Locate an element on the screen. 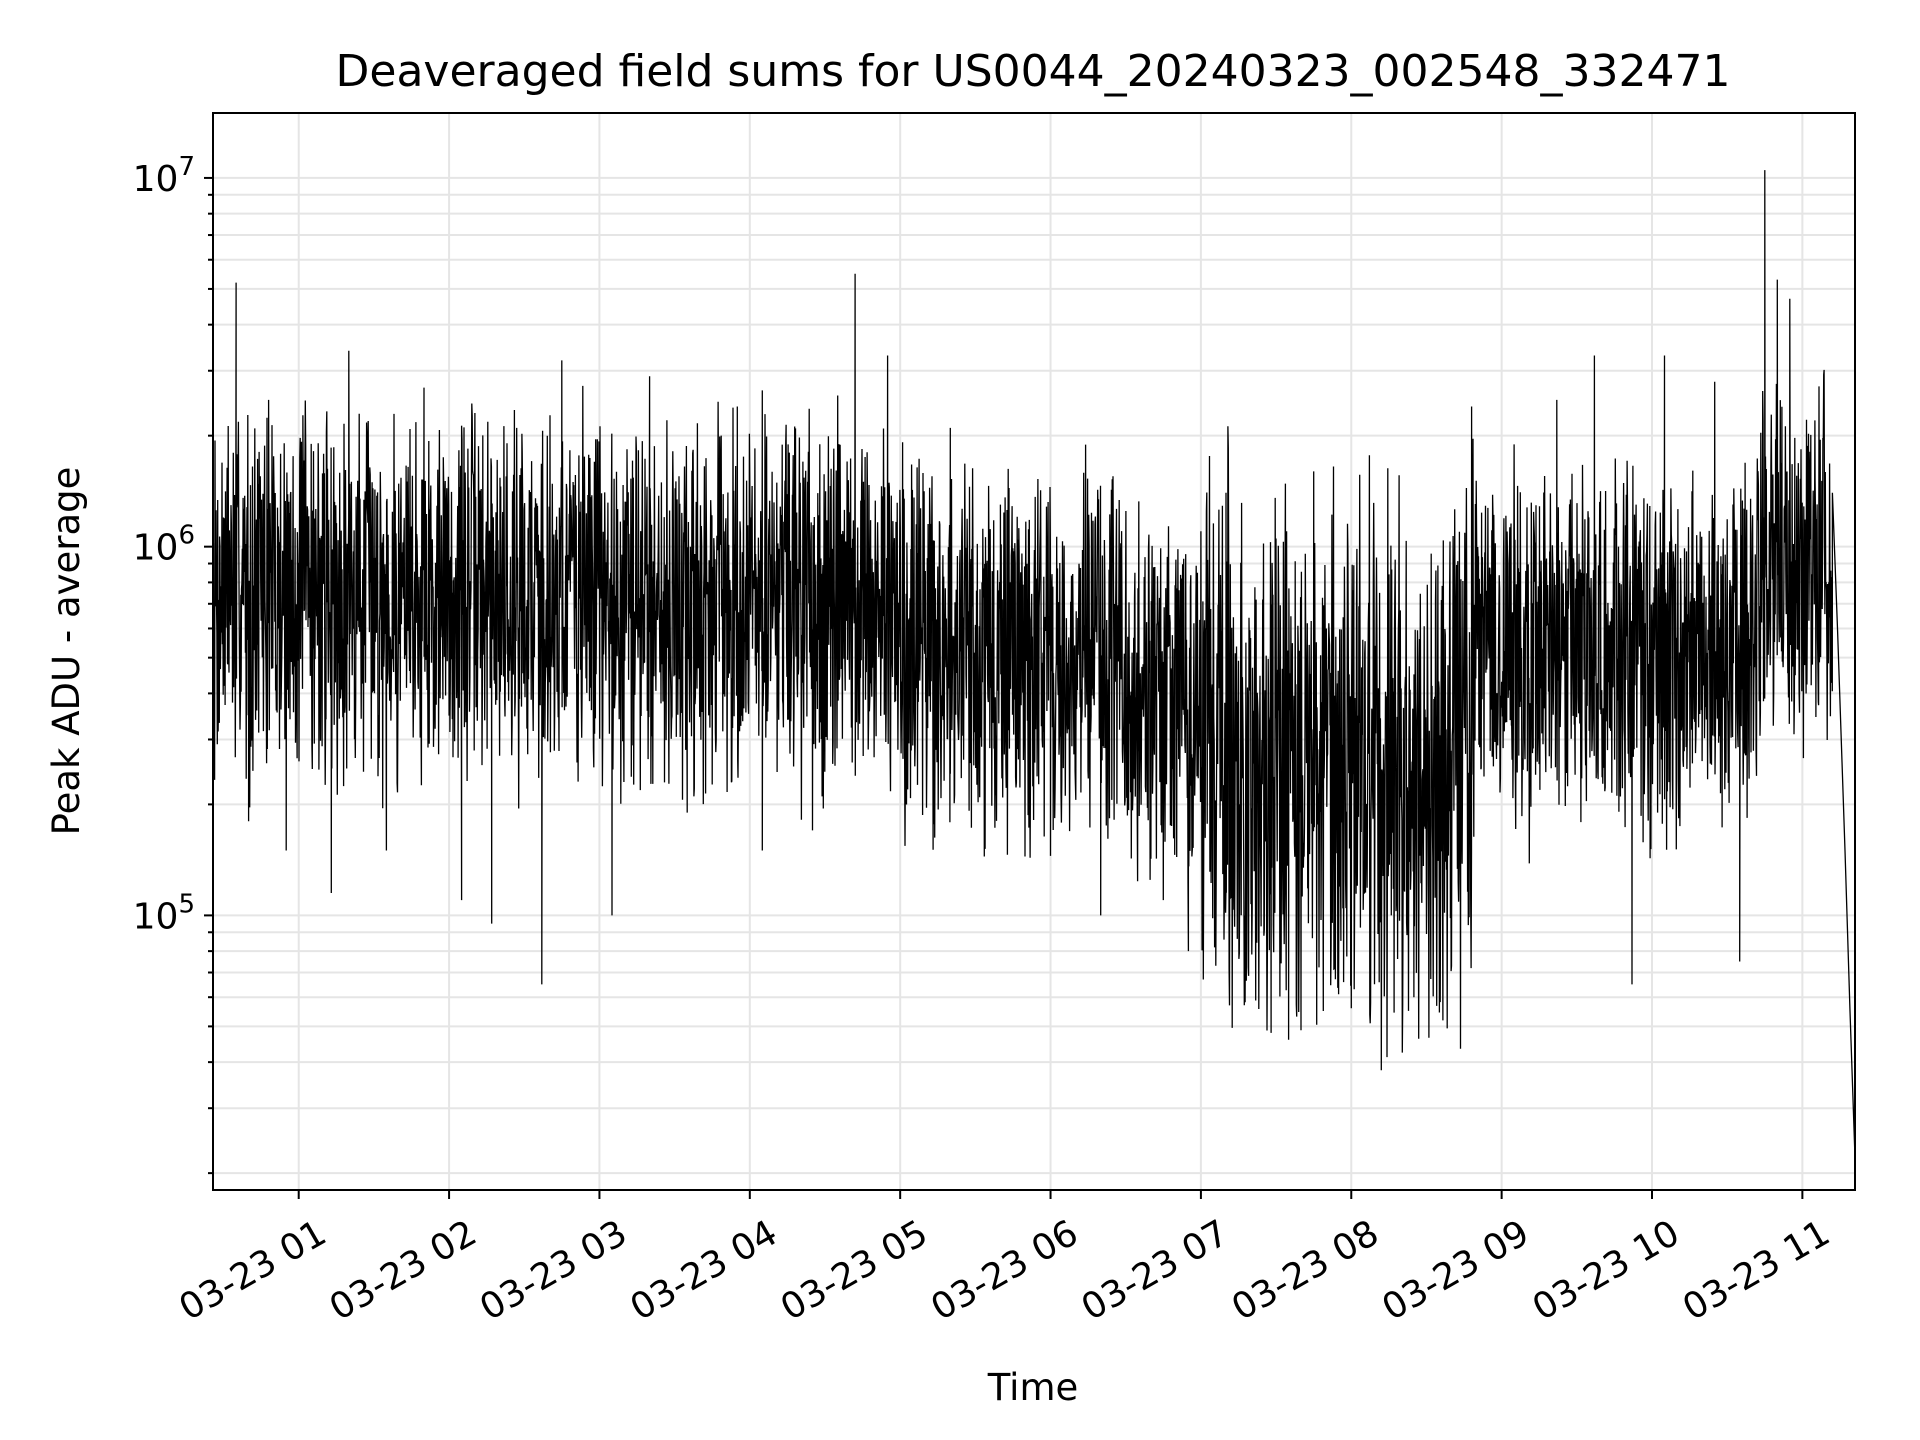  y-tick-label: 10⁷ is located at coordinates (164, 176).